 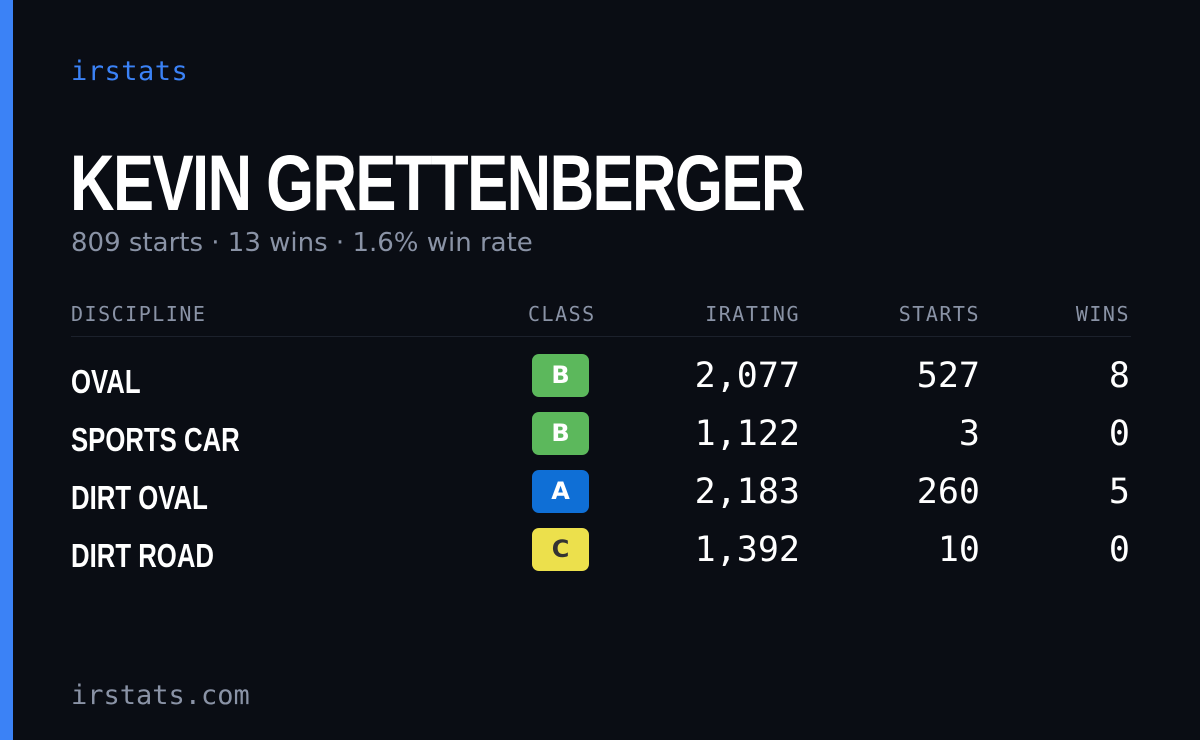 I want to click on discipline-name: SPORTS CAR, so click(x=155, y=439).